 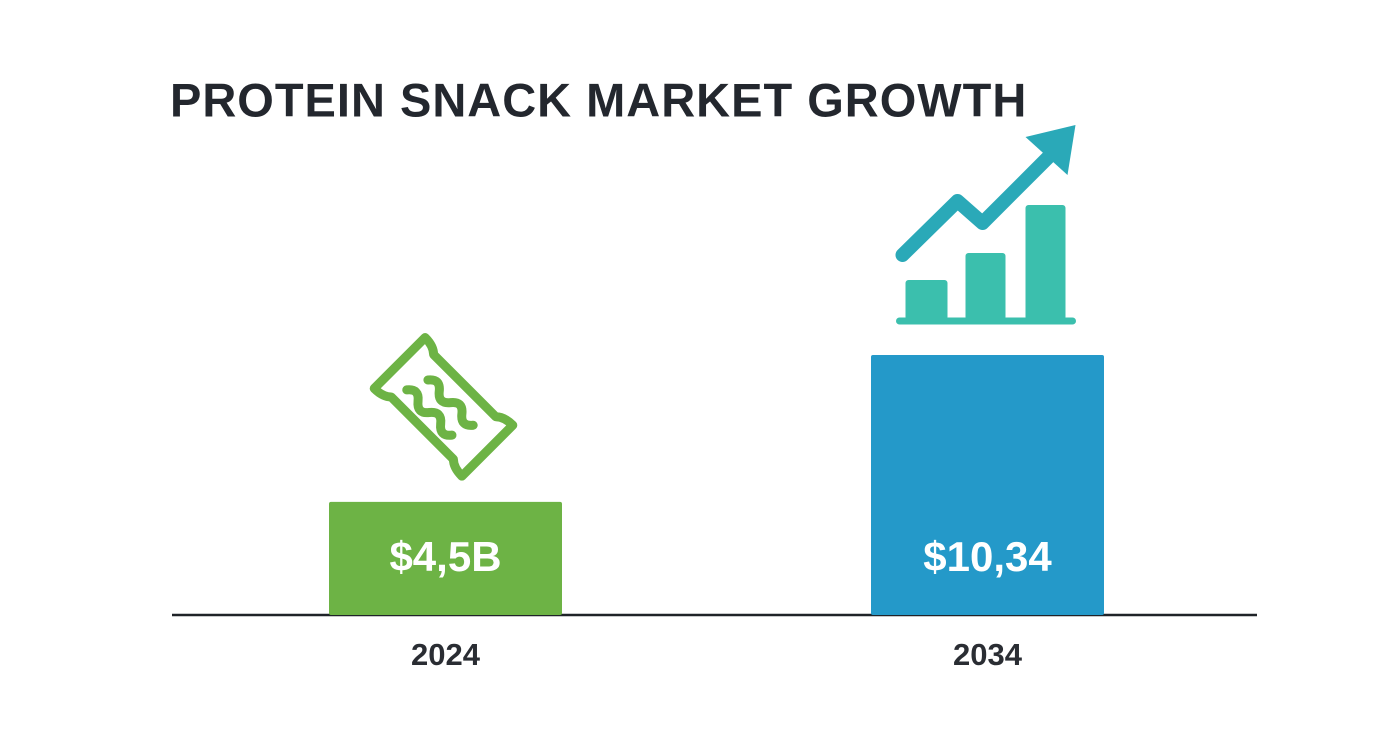 What do you see at coordinates (985, 225) in the screenshot?
I see `growth-icon` at bounding box center [985, 225].